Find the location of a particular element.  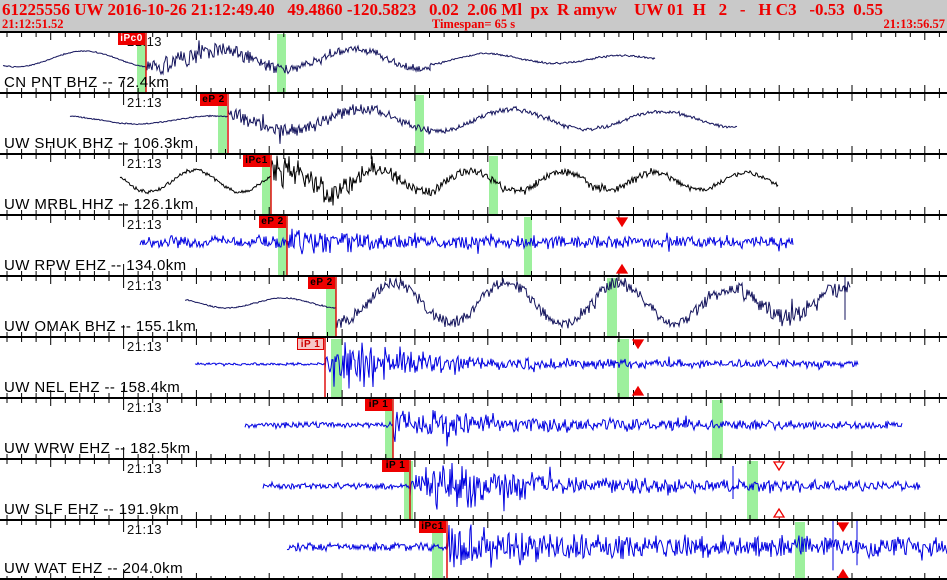

timespan-label: Timespan= 65 s is located at coordinates (473, 24).